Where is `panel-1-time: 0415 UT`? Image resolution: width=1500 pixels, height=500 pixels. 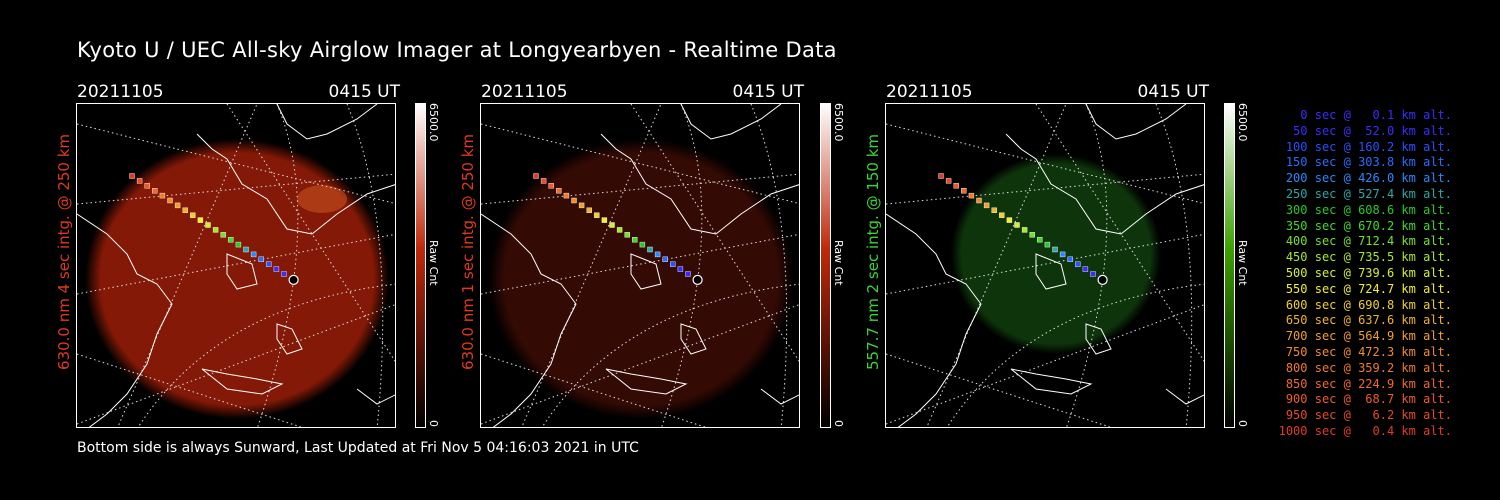
panel-1-time: 0415 UT is located at coordinates (364, 92).